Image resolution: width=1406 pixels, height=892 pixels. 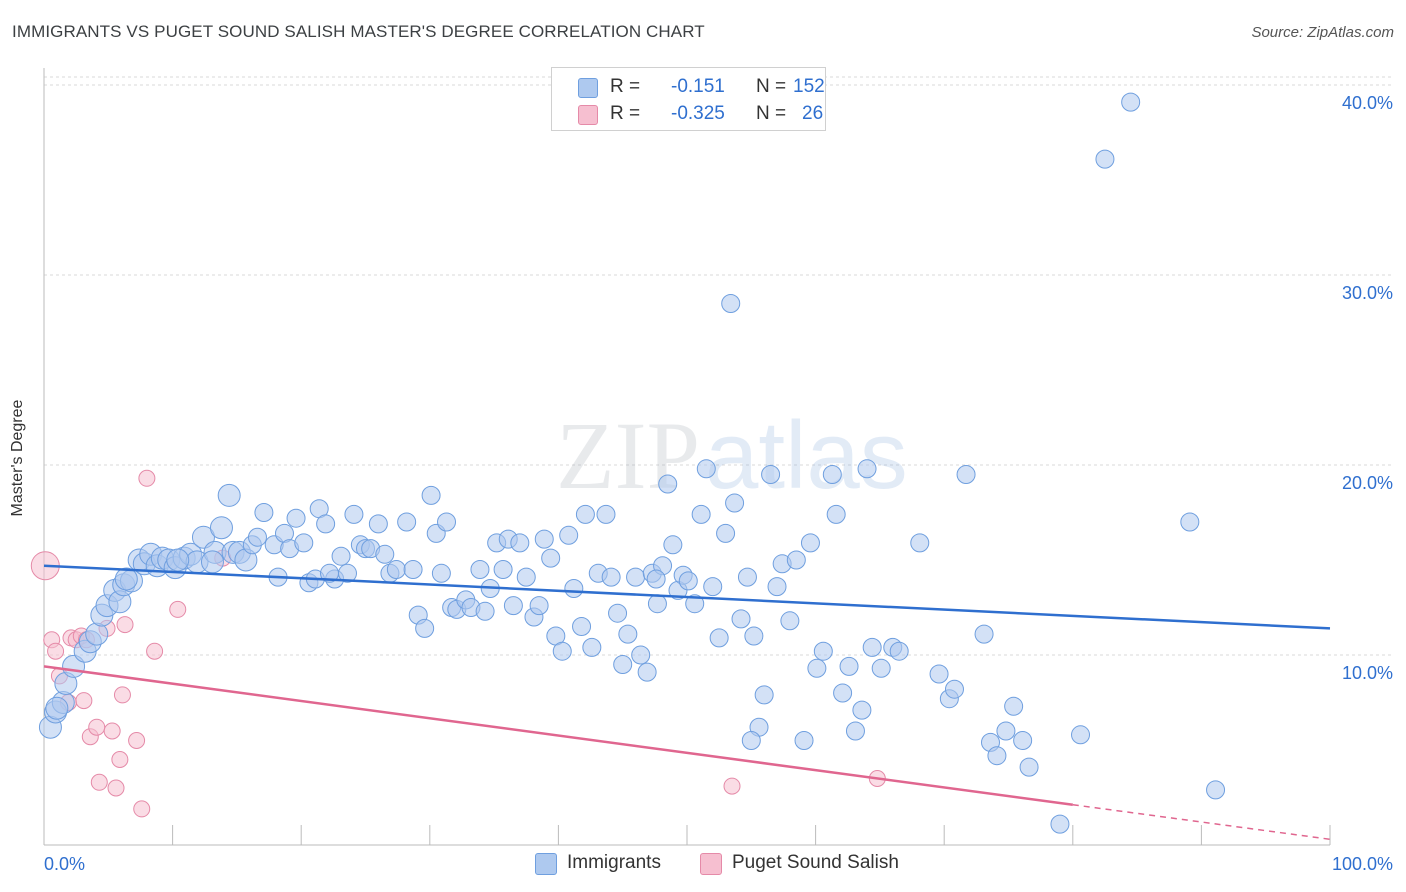 I want to click on y-tick-label: 30.0%, so click(x=1367, y=293).